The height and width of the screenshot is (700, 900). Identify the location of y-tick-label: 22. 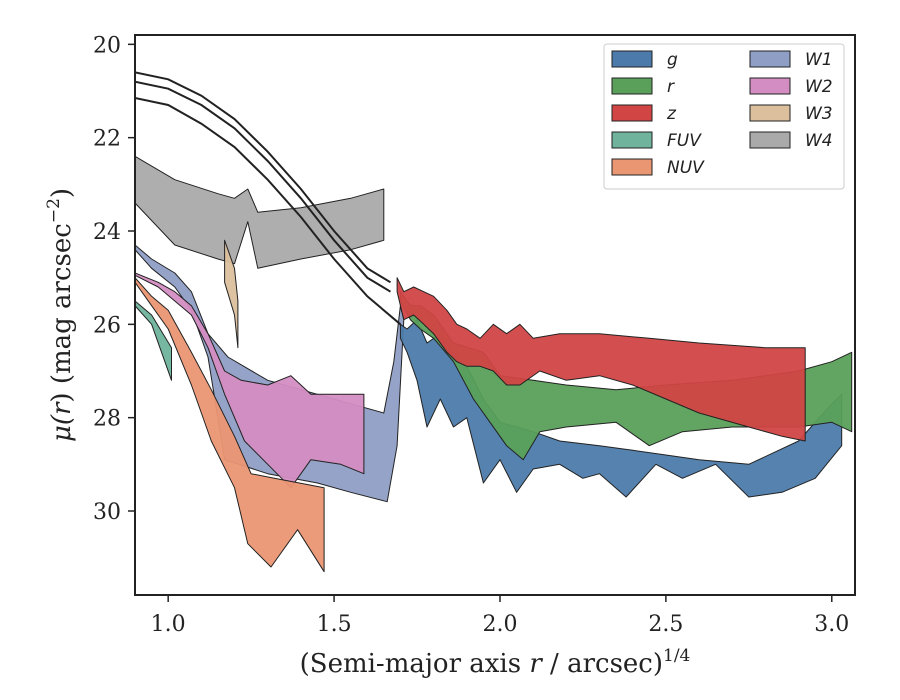
(107, 139).